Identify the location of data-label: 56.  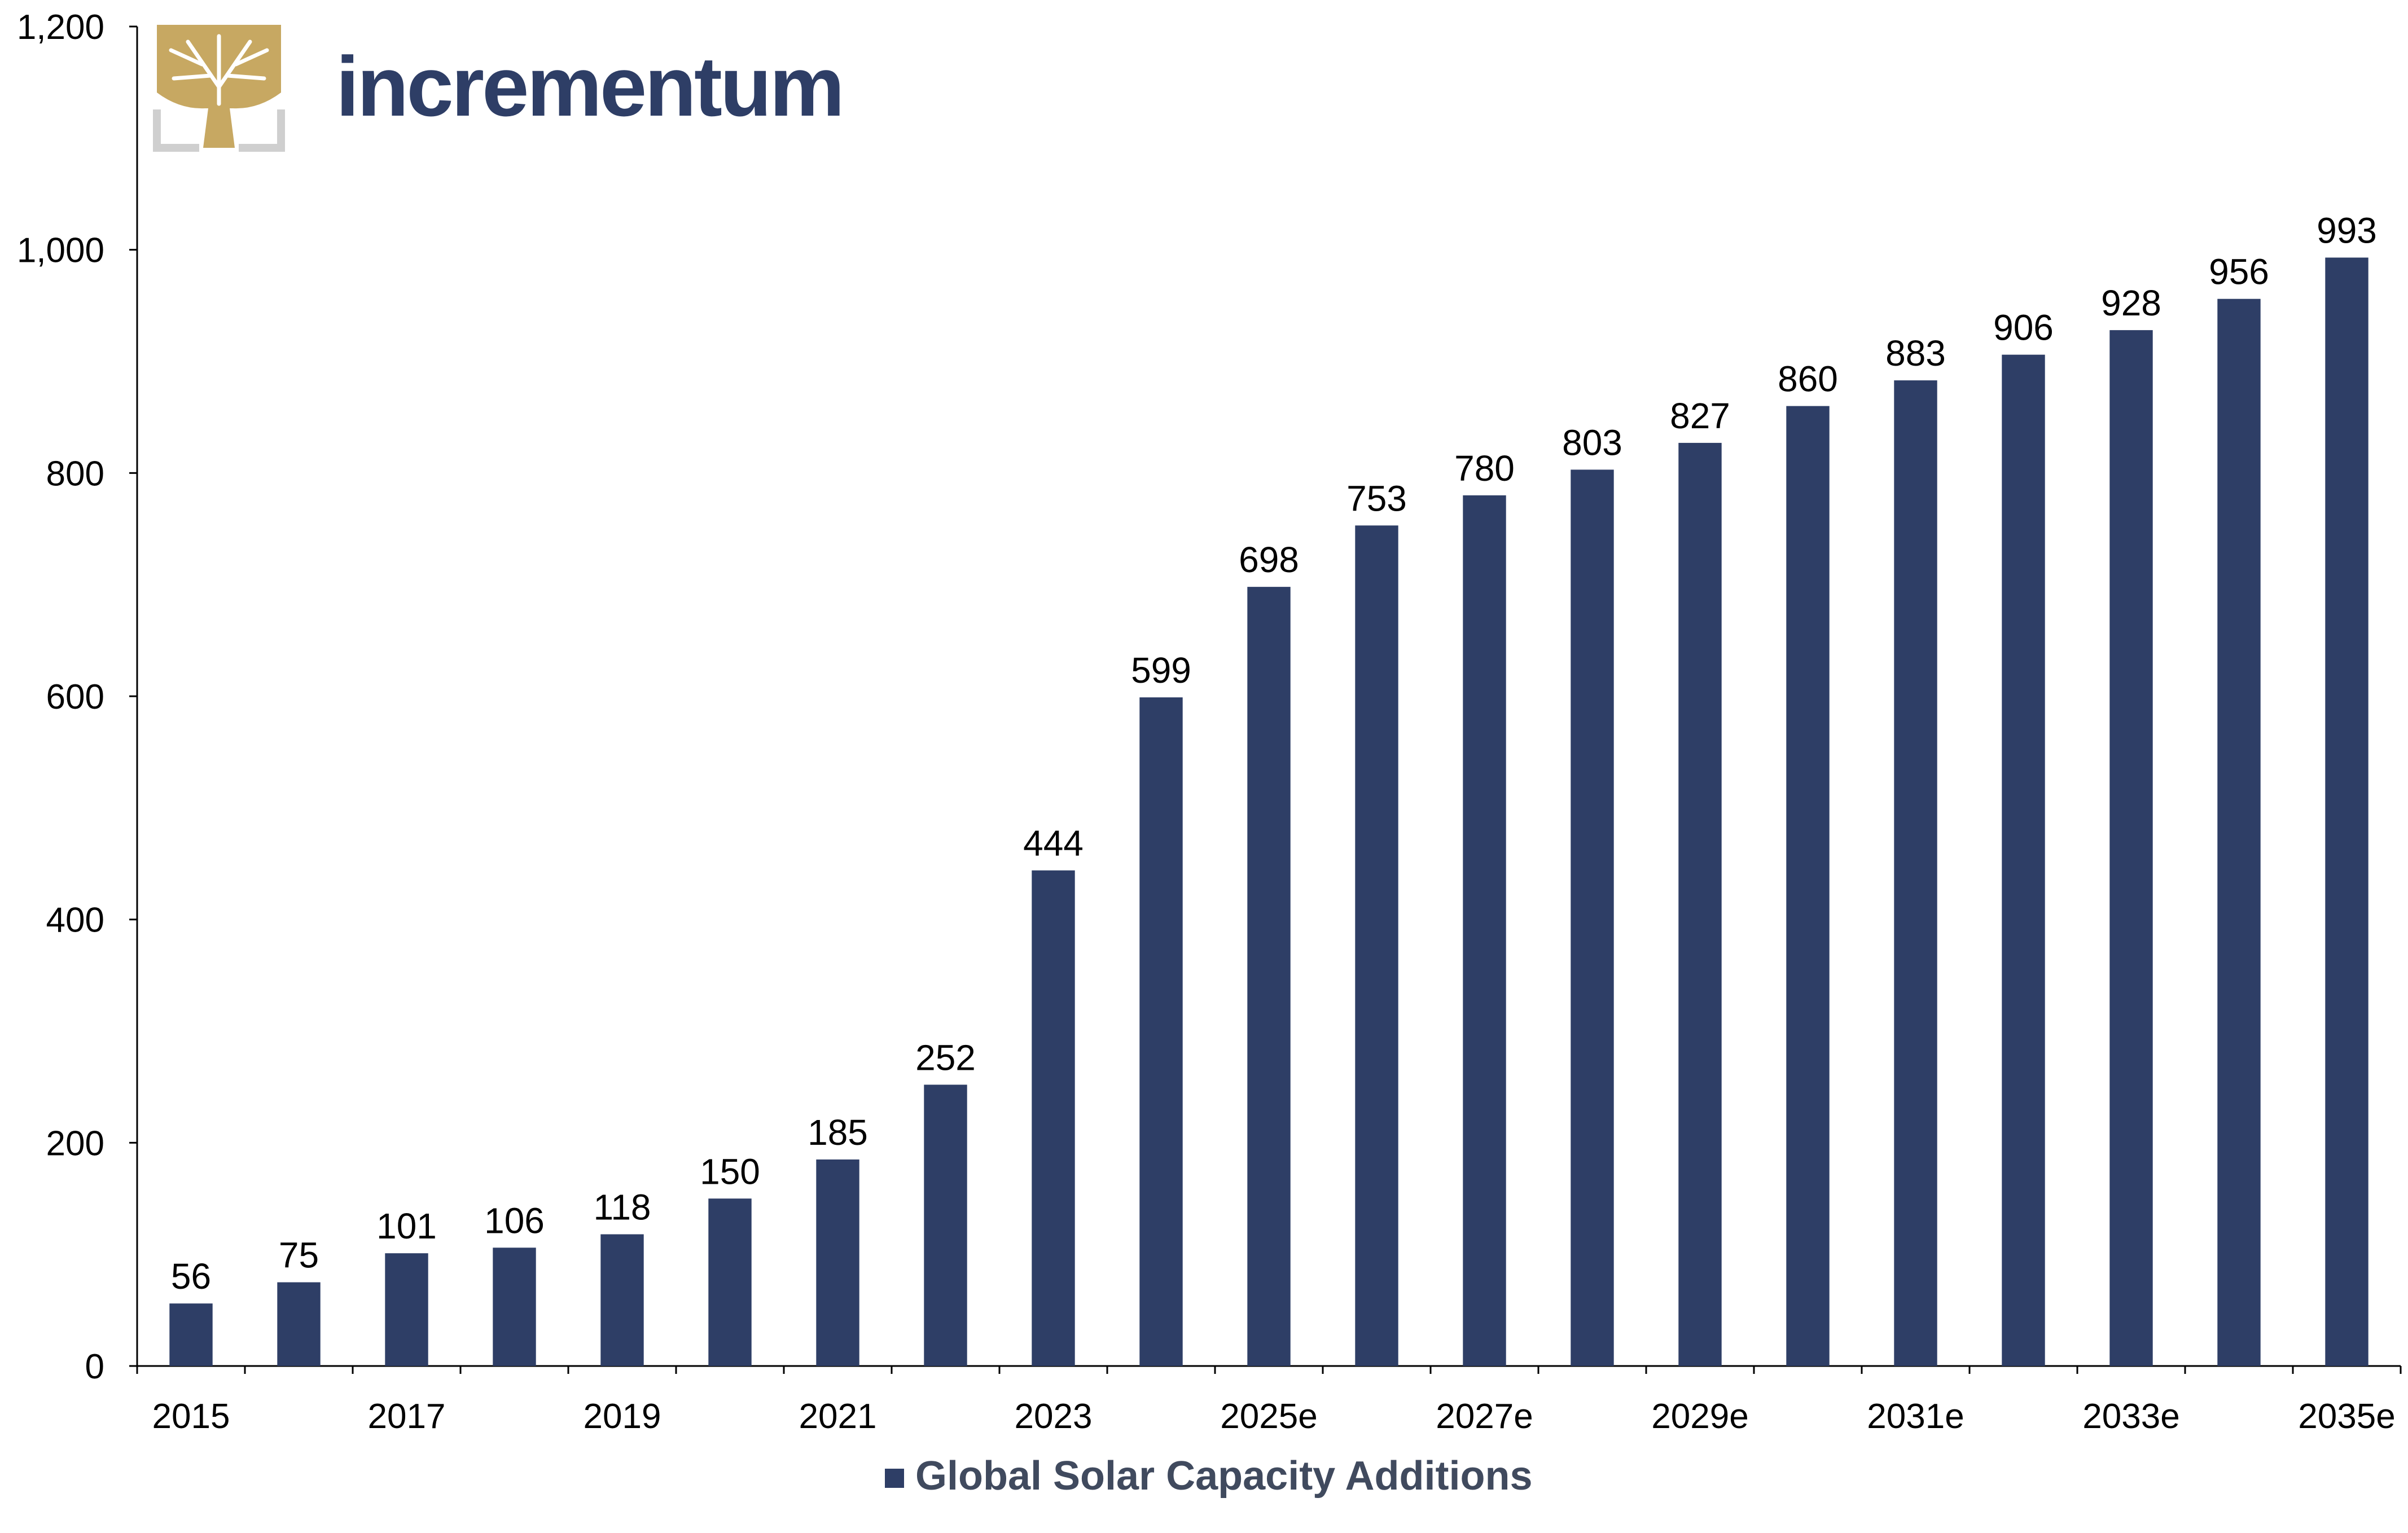
(191, 1276).